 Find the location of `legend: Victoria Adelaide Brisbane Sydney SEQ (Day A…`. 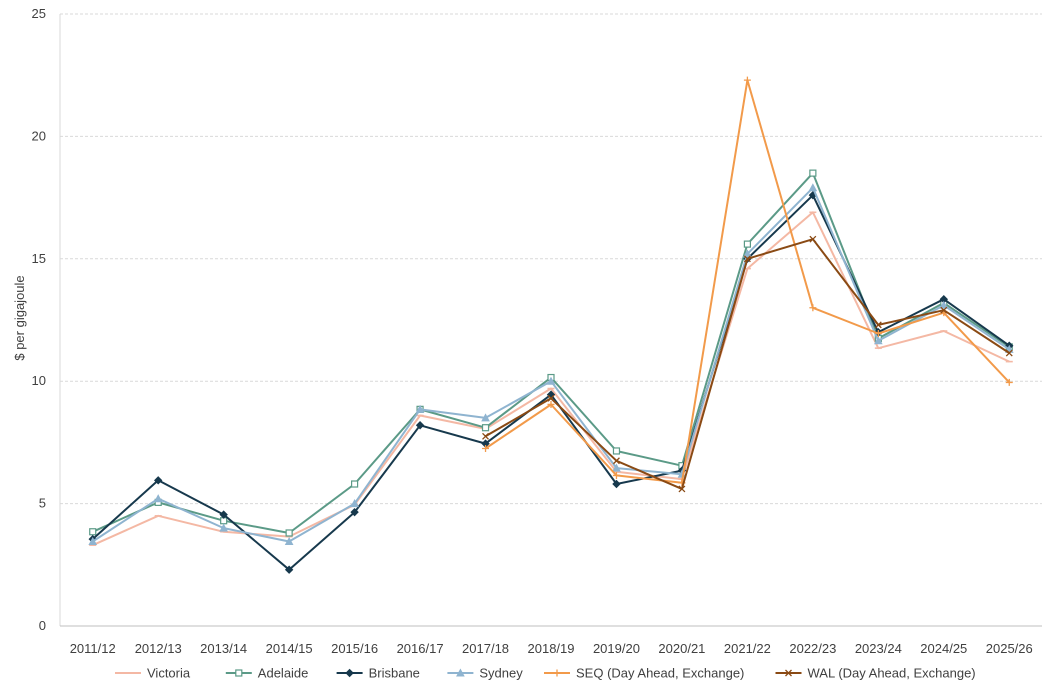

legend: Victoria Adelaide Brisbane Sydney SEQ (Day A… is located at coordinates (545, 673).